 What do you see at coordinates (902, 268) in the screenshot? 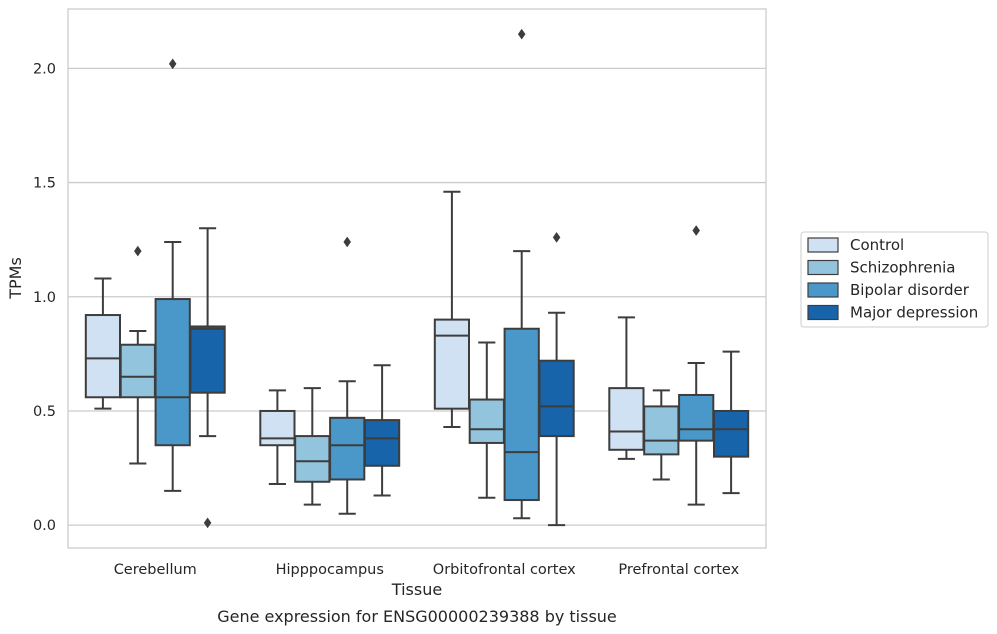
I see `legend-label: Schizophrenia` at bounding box center [902, 268].